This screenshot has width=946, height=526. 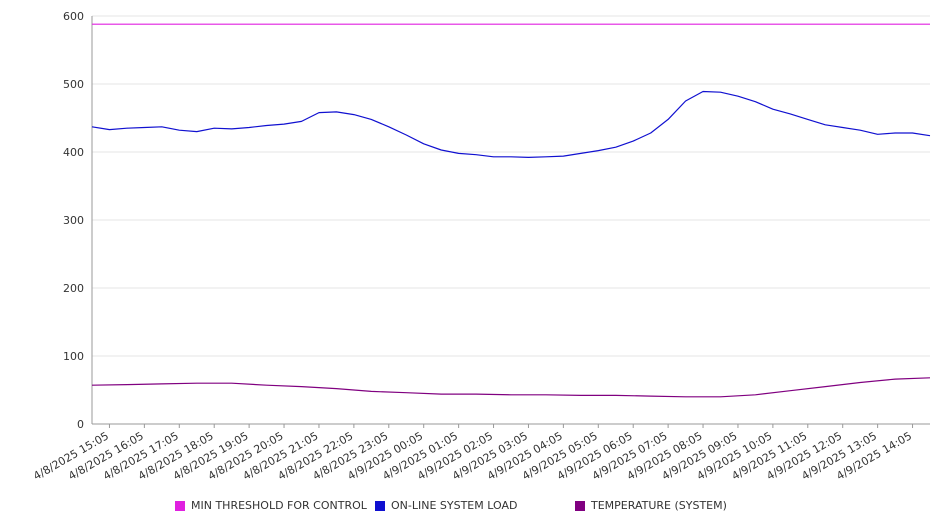 What do you see at coordinates (73, 84) in the screenshot?
I see `y-tick-label: 500` at bounding box center [73, 84].